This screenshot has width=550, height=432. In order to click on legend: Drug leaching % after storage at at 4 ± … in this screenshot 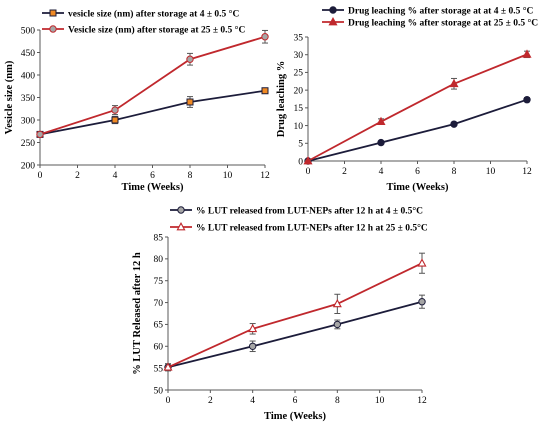, I will do `click(430, 16)`.